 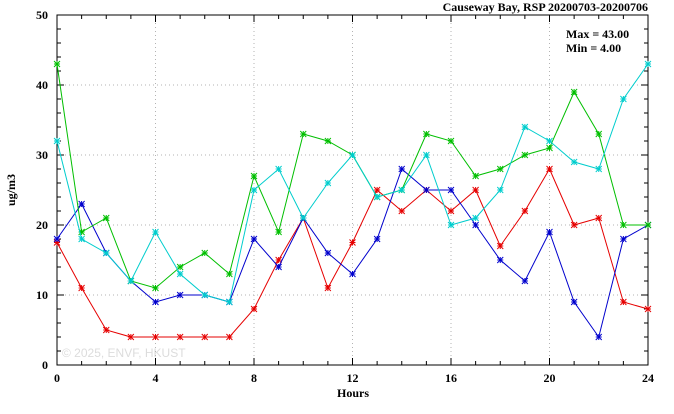 I want to click on tick-label: 24, so click(x=648, y=378).